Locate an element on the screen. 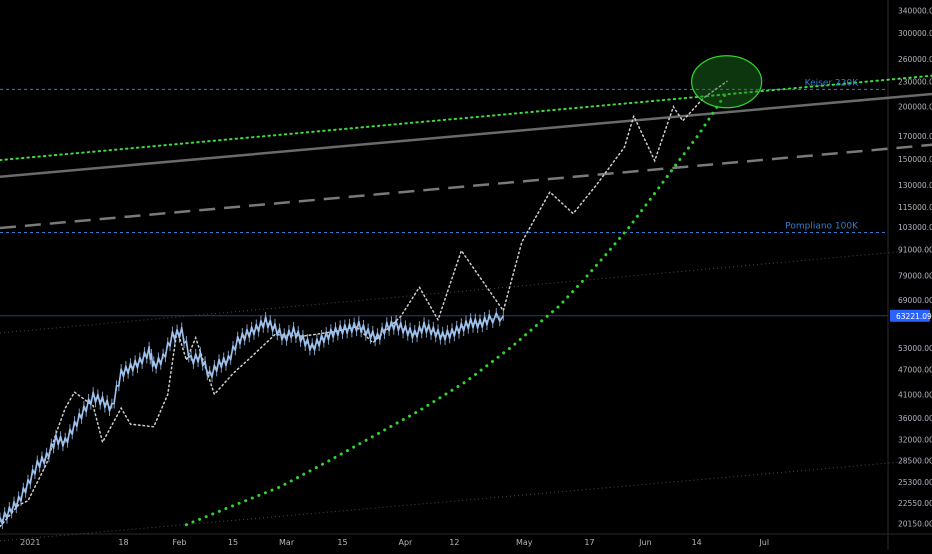 The height and width of the screenshot is (554, 932). y-tick-label: 28500.00 is located at coordinates (915, 460).